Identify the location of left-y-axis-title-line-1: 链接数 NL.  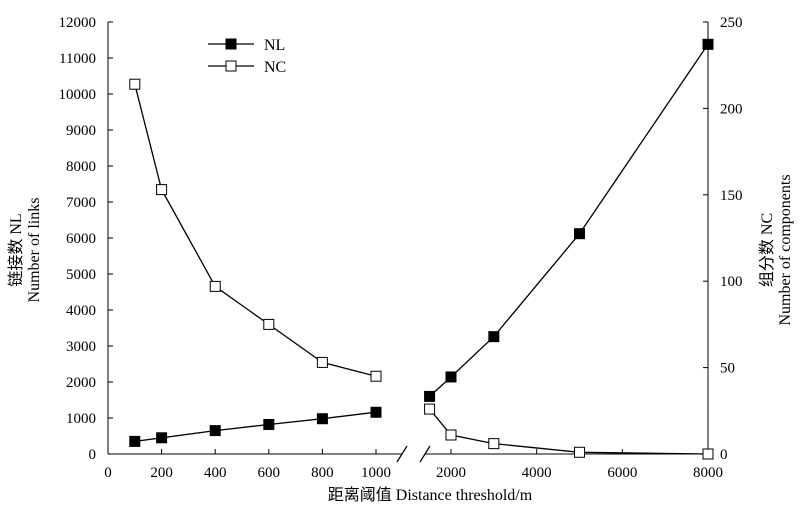
(16, 249).